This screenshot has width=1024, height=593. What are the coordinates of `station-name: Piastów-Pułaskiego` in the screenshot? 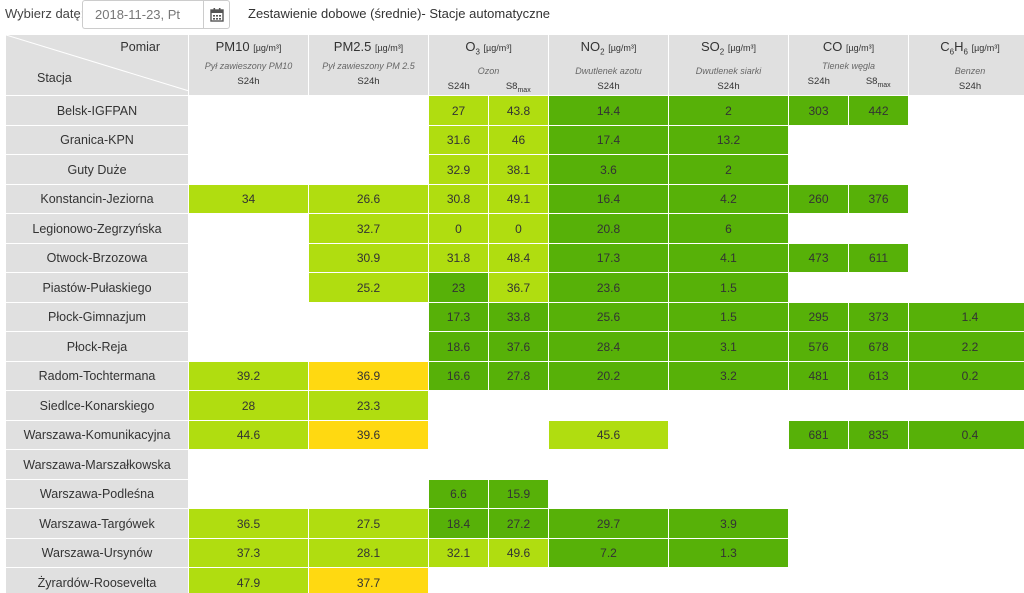 It's located at (97, 287).